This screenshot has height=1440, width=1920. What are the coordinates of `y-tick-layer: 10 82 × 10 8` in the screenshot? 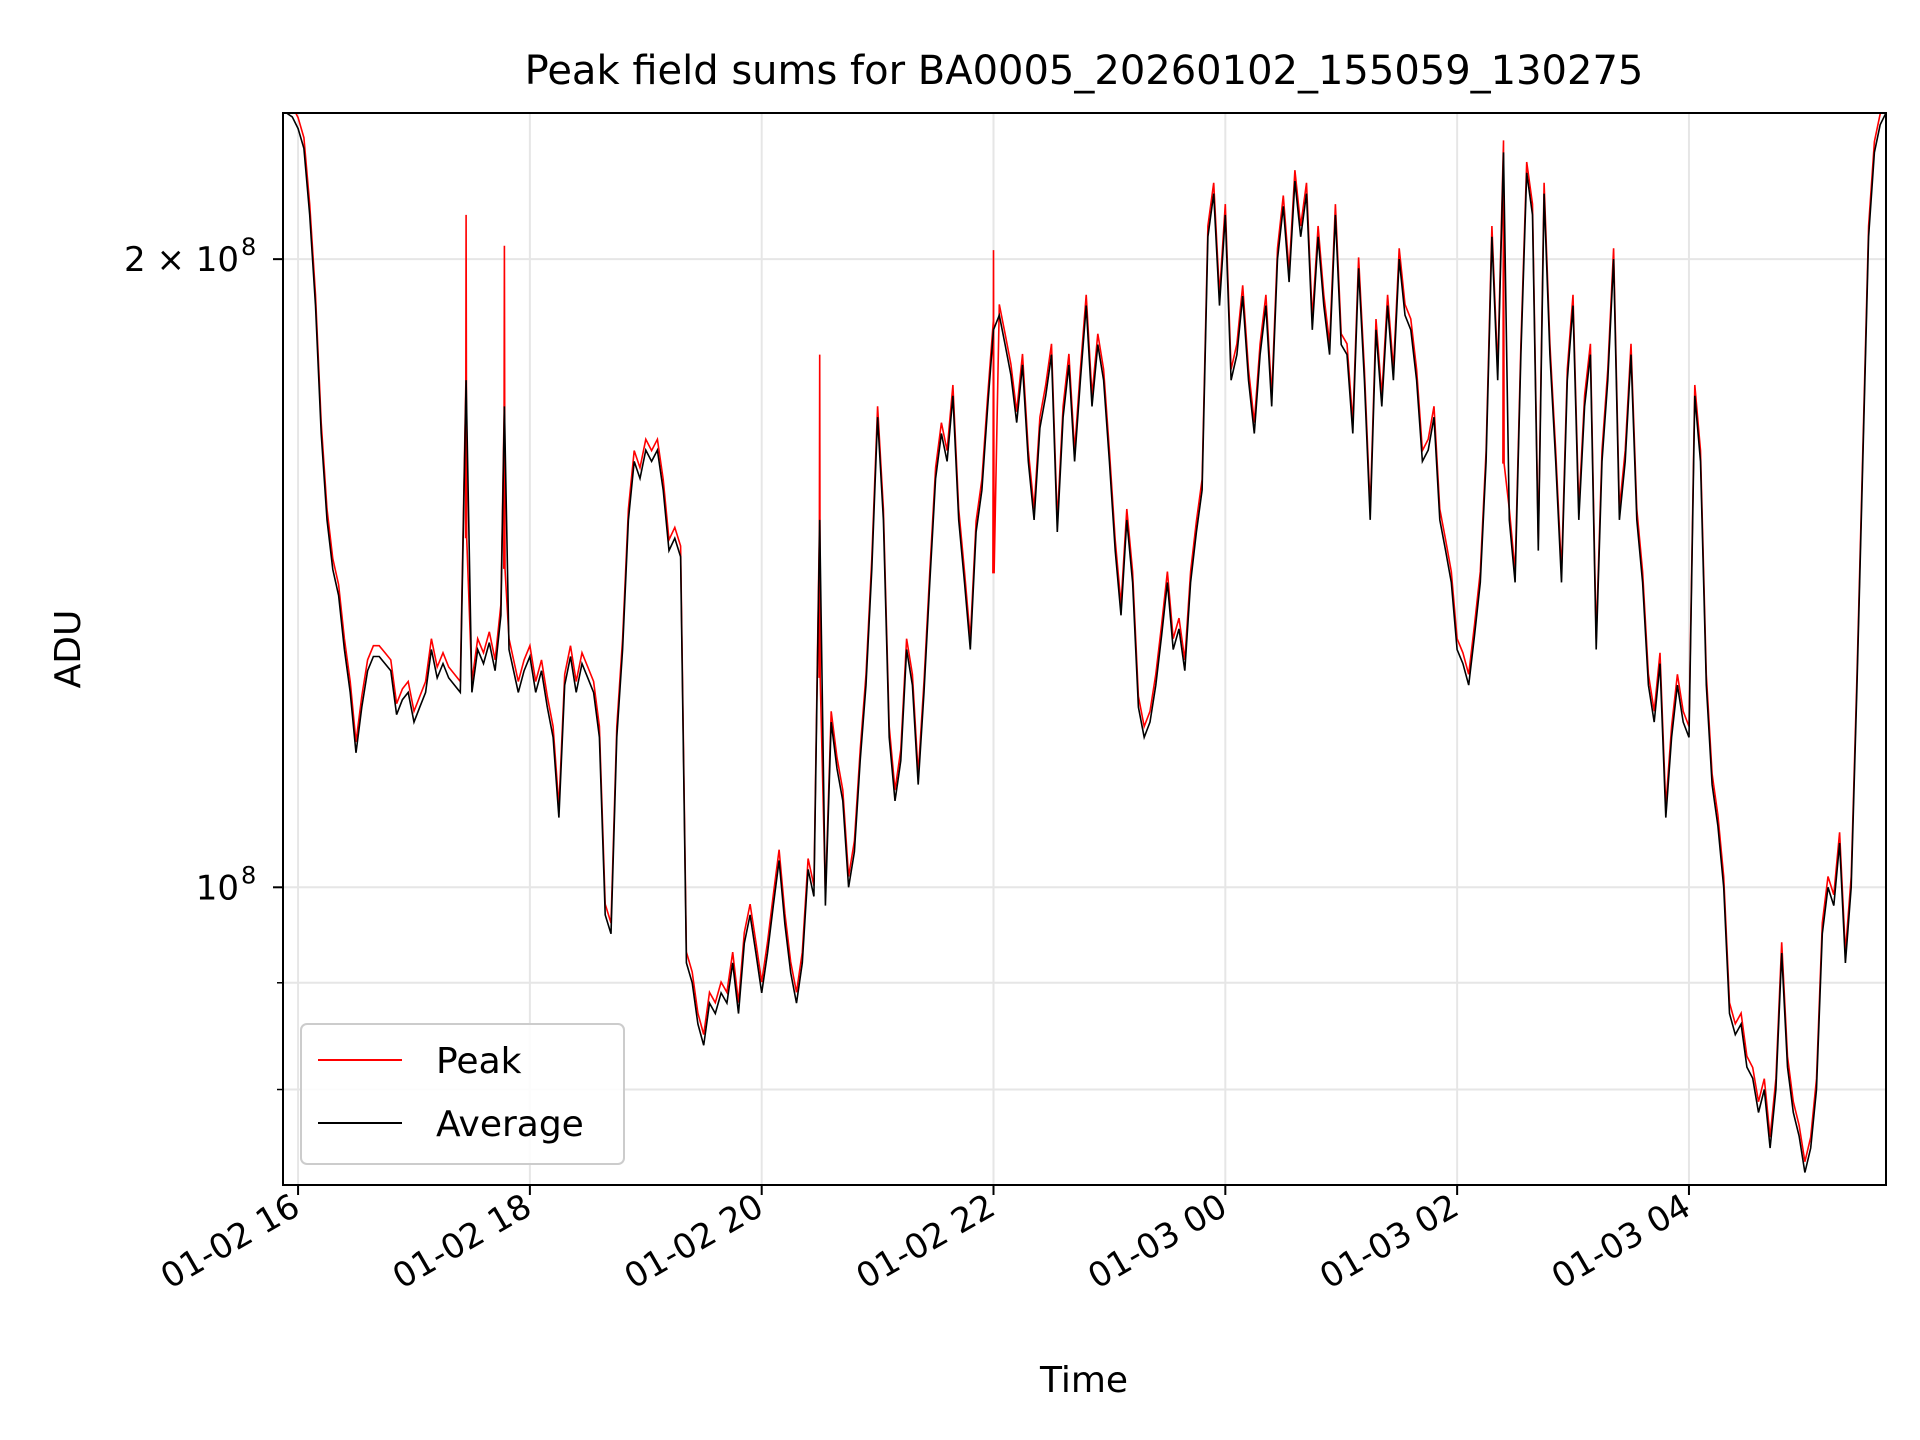 It's located at (203, 662).